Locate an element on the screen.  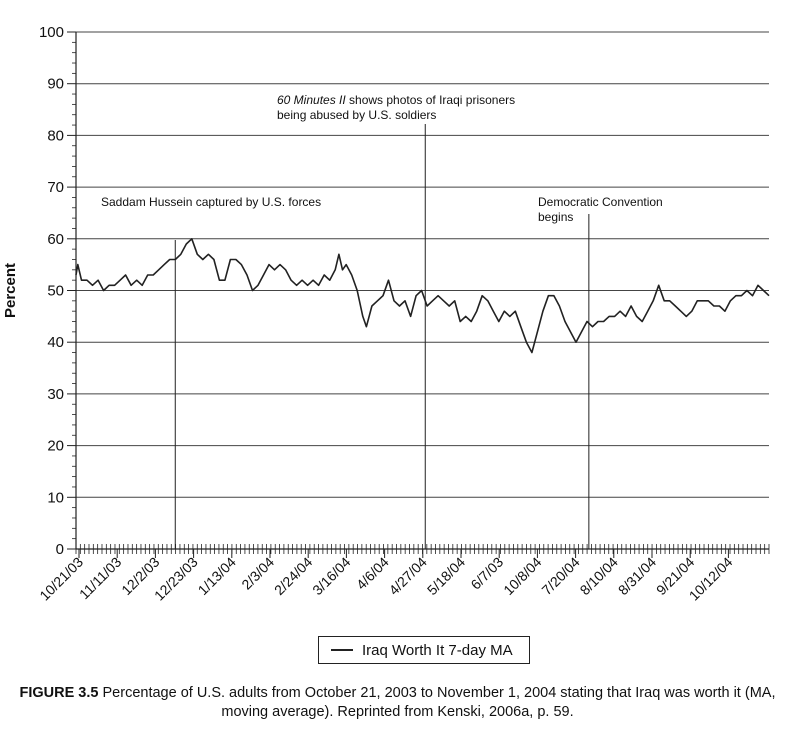
x-tick-label: 10/8/04 is located at coordinates (522, 576).